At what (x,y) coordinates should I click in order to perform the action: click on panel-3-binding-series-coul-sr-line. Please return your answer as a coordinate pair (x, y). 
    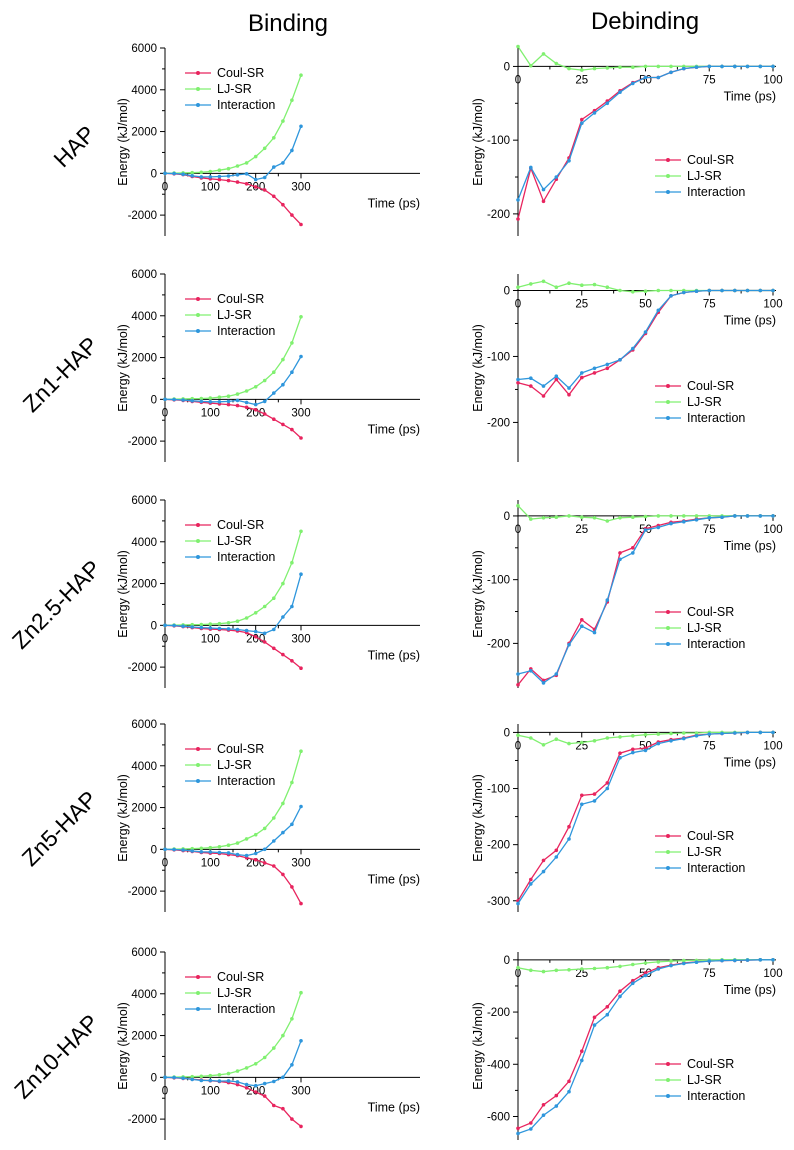
    Looking at the image, I should click on (233, 646).